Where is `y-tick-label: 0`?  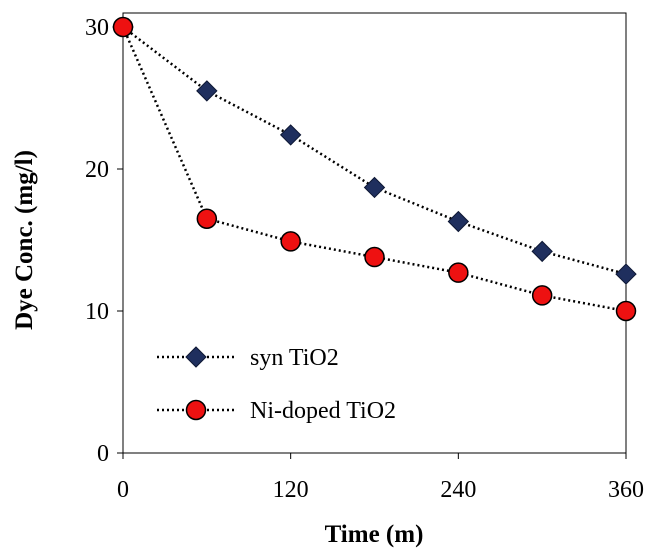
y-tick-label: 0 is located at coordinates (103, 454).